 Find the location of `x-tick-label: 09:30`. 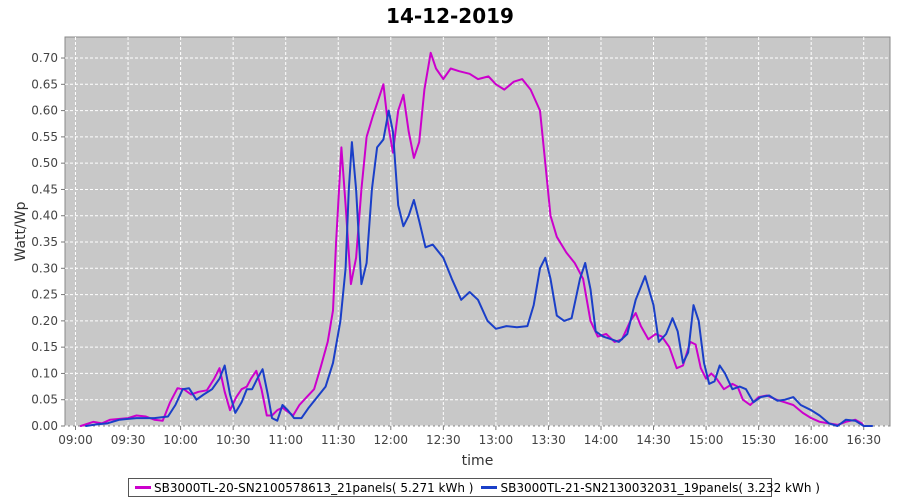

x-tick-label: 09:30 is located at coordinates (128, 440).